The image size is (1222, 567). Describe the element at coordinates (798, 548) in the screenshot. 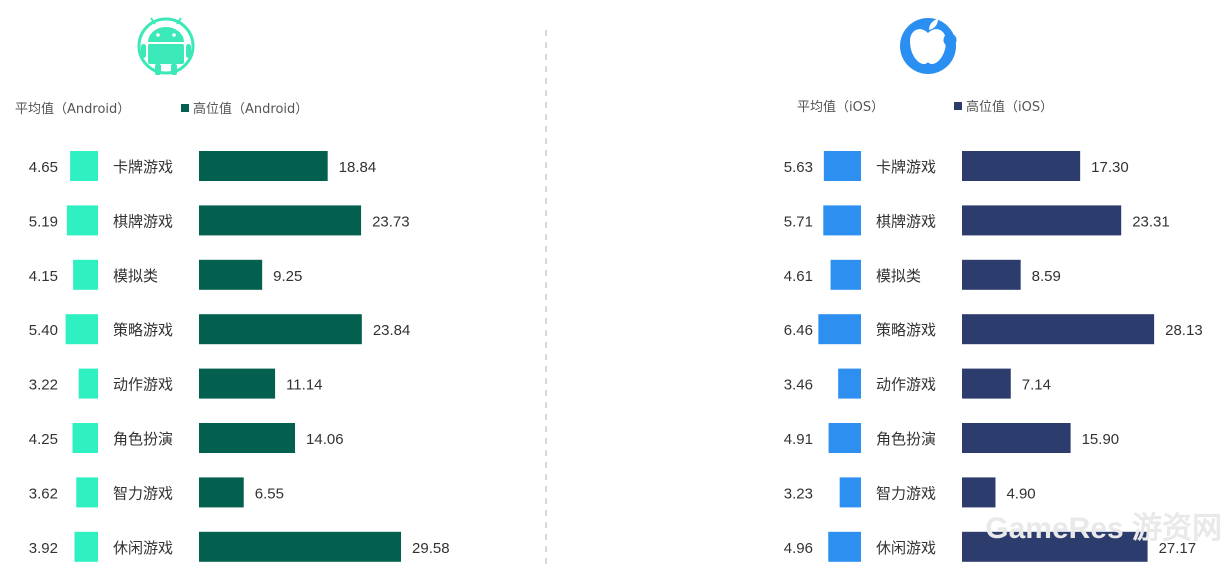

I see `ios-avg-value-label: 4.96` at that location.